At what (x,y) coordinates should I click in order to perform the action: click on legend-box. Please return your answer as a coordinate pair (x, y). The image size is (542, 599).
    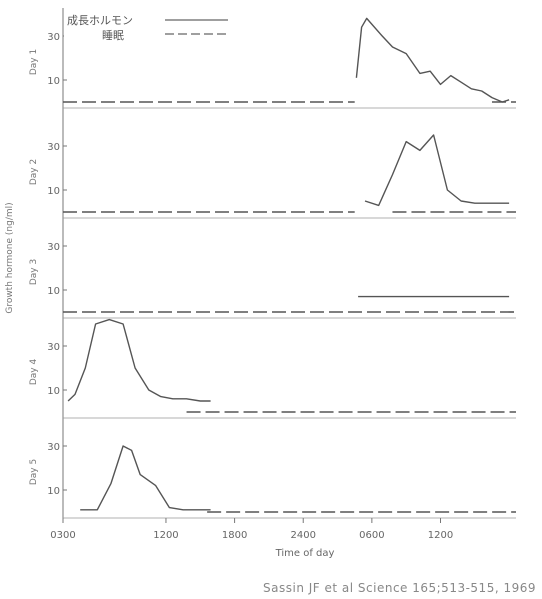
    Looking at the image, I should click on (146, 26).